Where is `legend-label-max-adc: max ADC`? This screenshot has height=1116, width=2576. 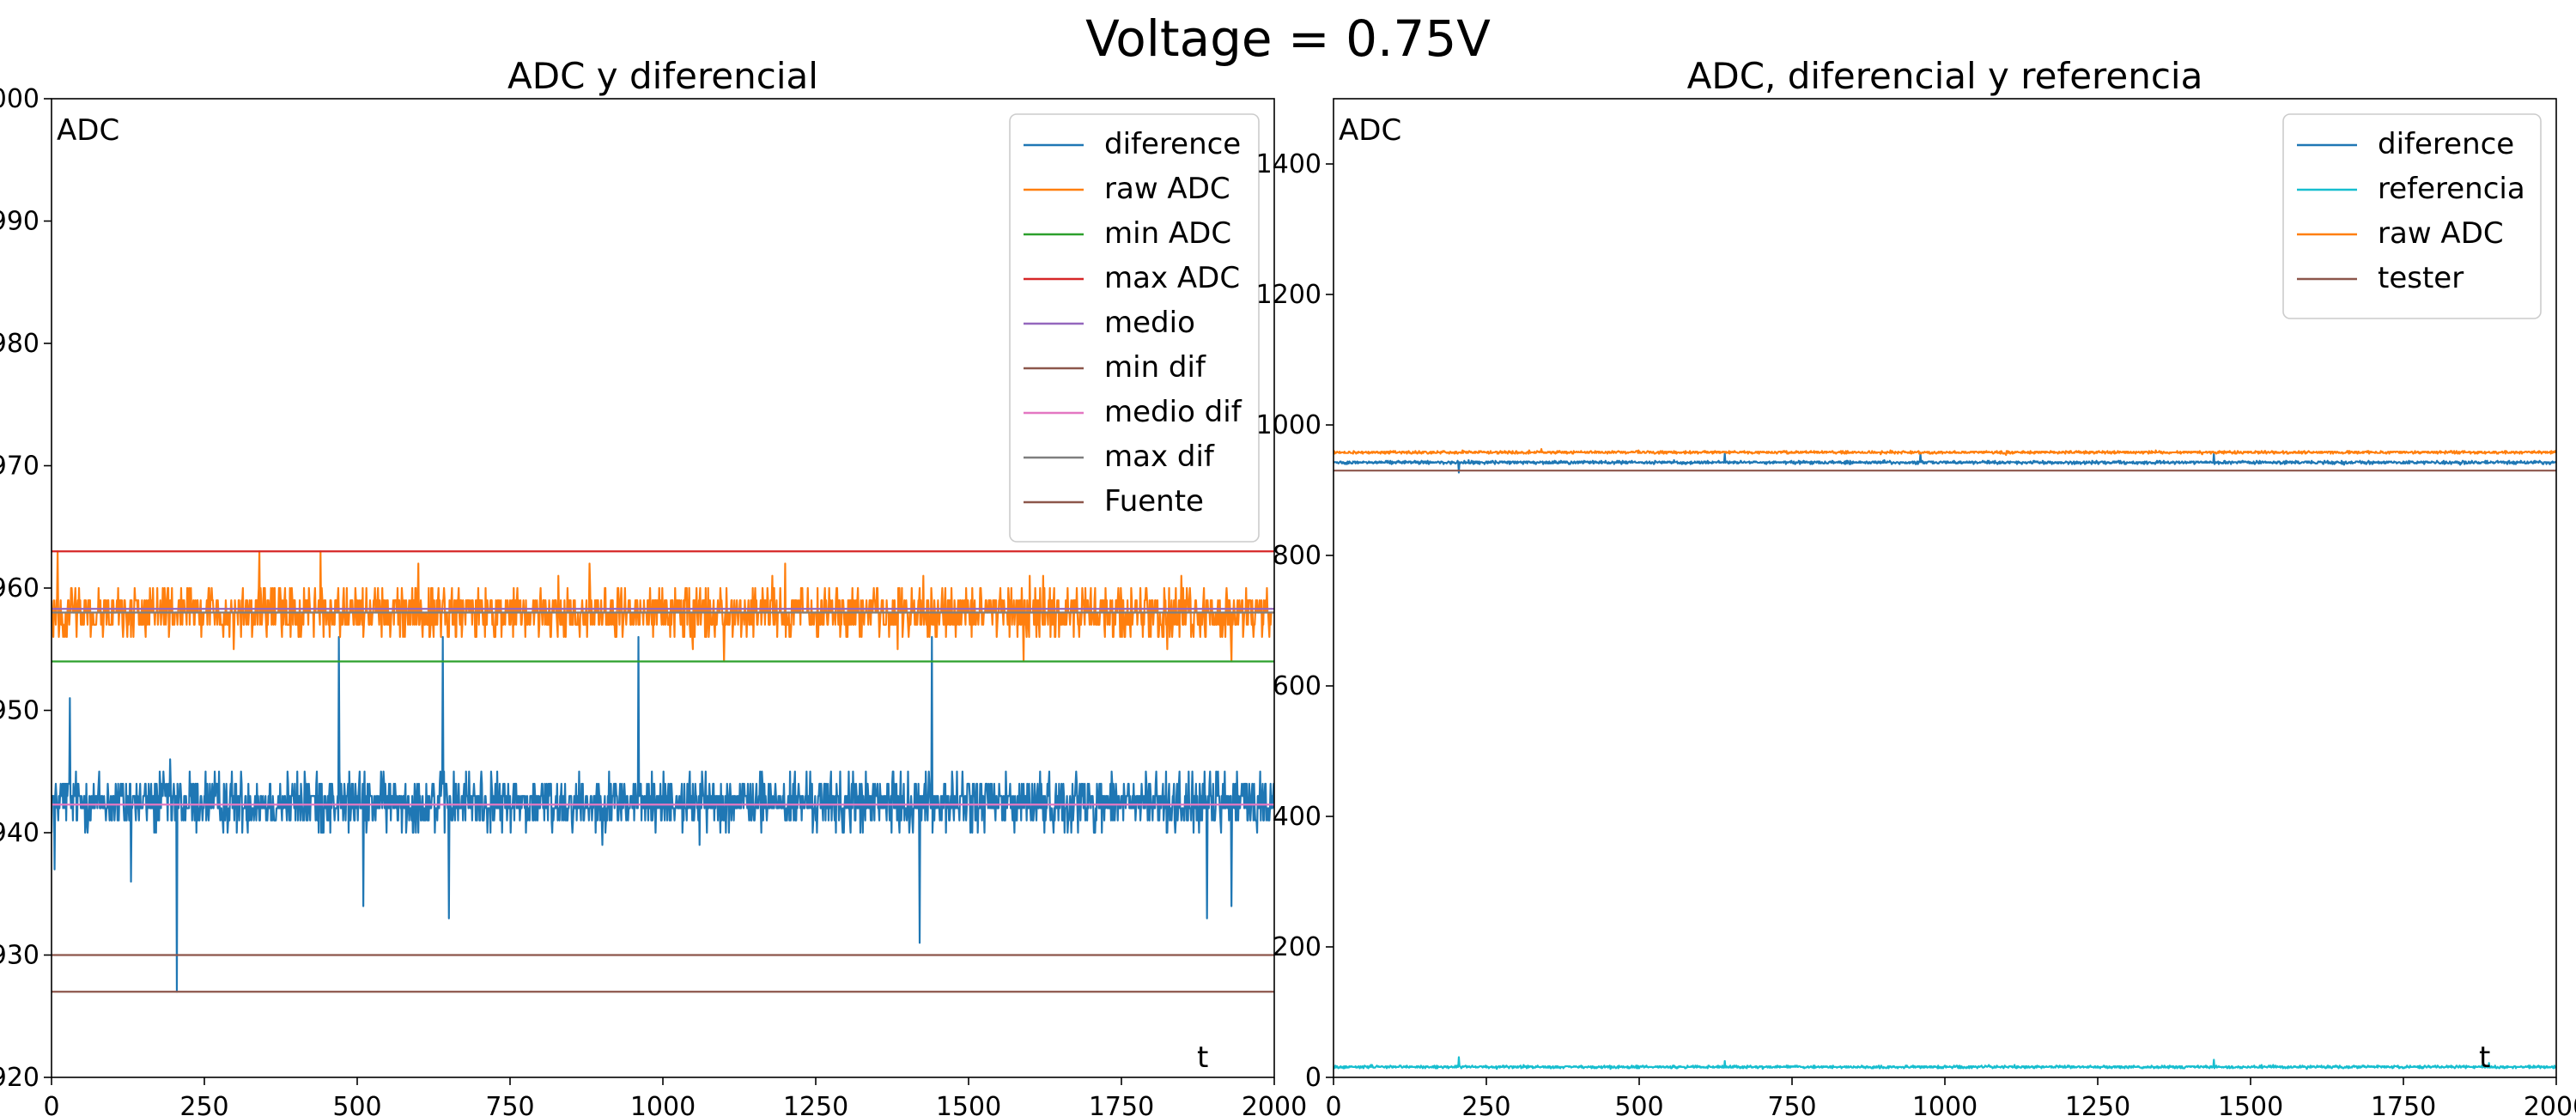 legend-label-max-adc: max ADC is located at coordinates (1172, 278).